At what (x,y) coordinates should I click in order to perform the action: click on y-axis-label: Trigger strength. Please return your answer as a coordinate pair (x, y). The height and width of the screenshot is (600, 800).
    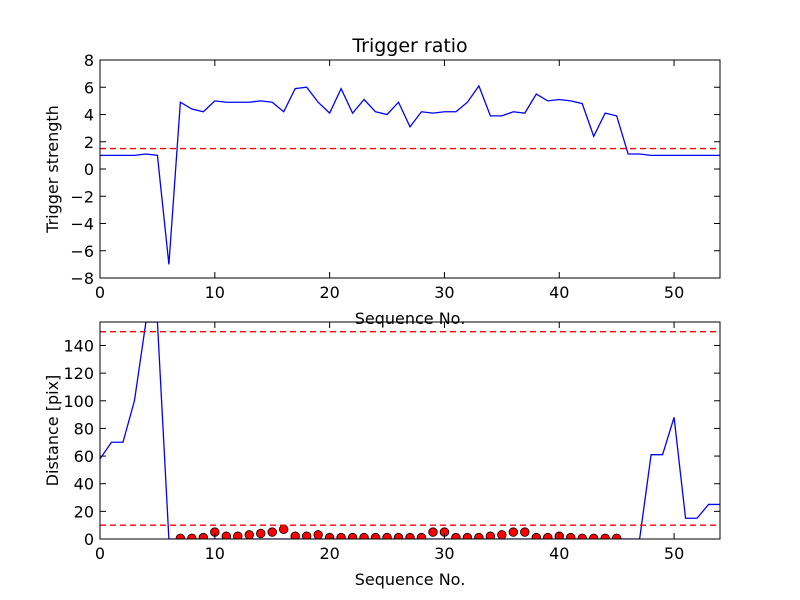
    Looking at the image, I should click on (52, 169).